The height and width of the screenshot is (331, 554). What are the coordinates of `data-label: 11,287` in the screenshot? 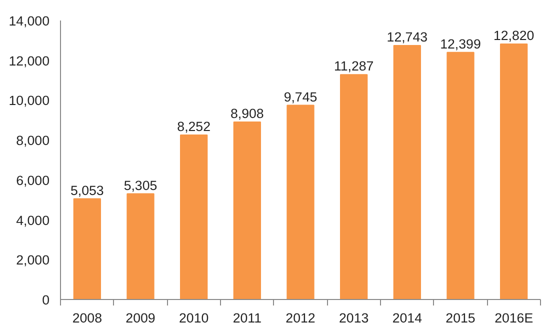 It's located at (354, 66).